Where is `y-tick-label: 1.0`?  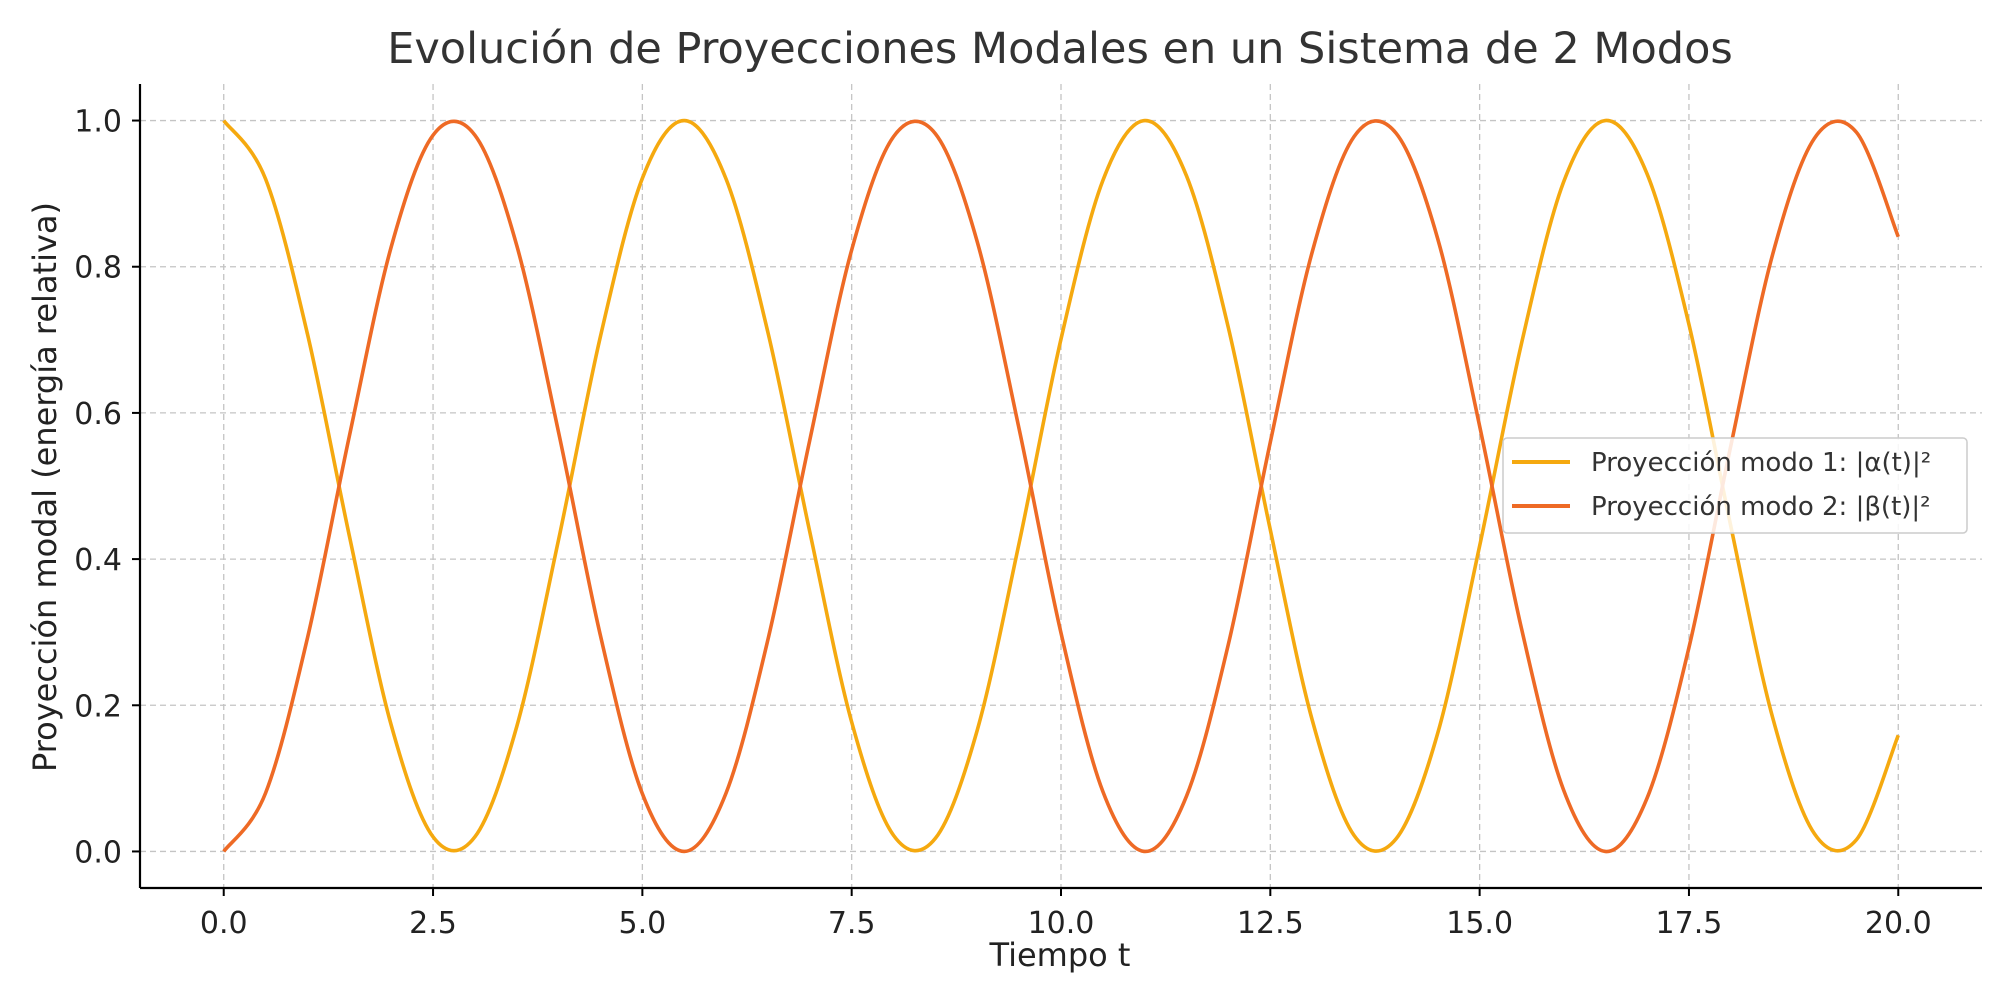
y-tick-label: 1.0 is located at coordinates (98, 122).